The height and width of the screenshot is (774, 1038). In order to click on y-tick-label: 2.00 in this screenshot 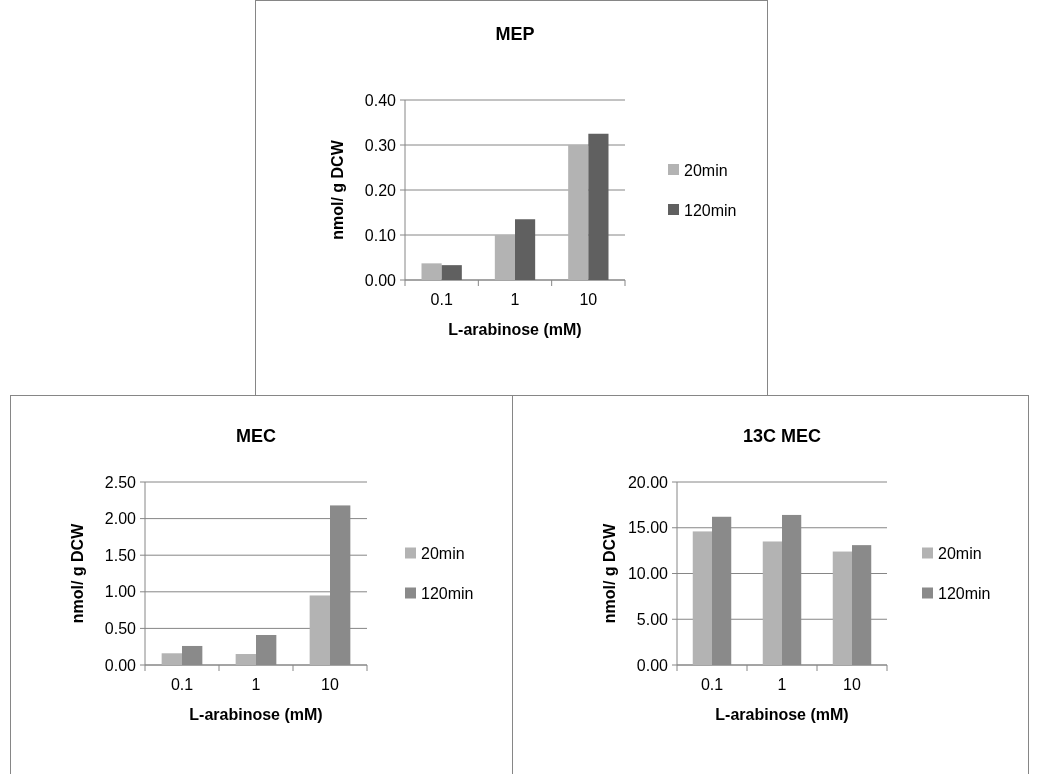, I will do `click(120, 519)`.